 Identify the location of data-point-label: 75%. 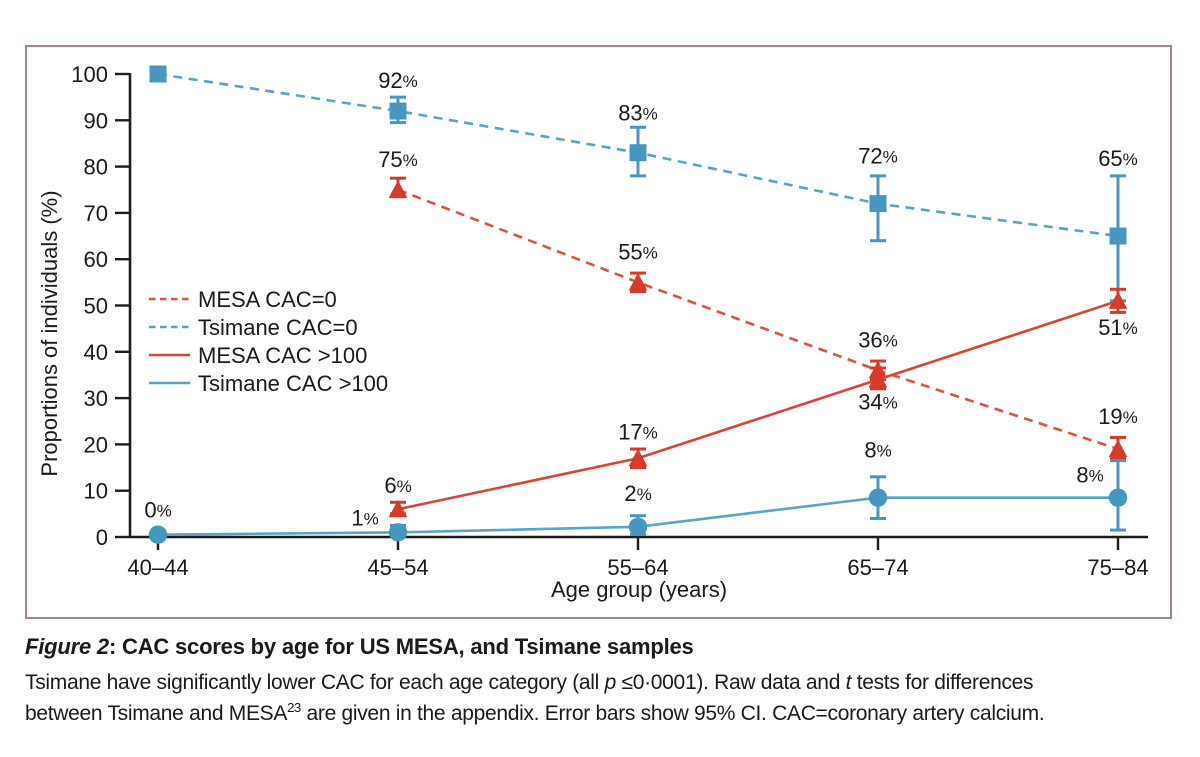
(398, 159).